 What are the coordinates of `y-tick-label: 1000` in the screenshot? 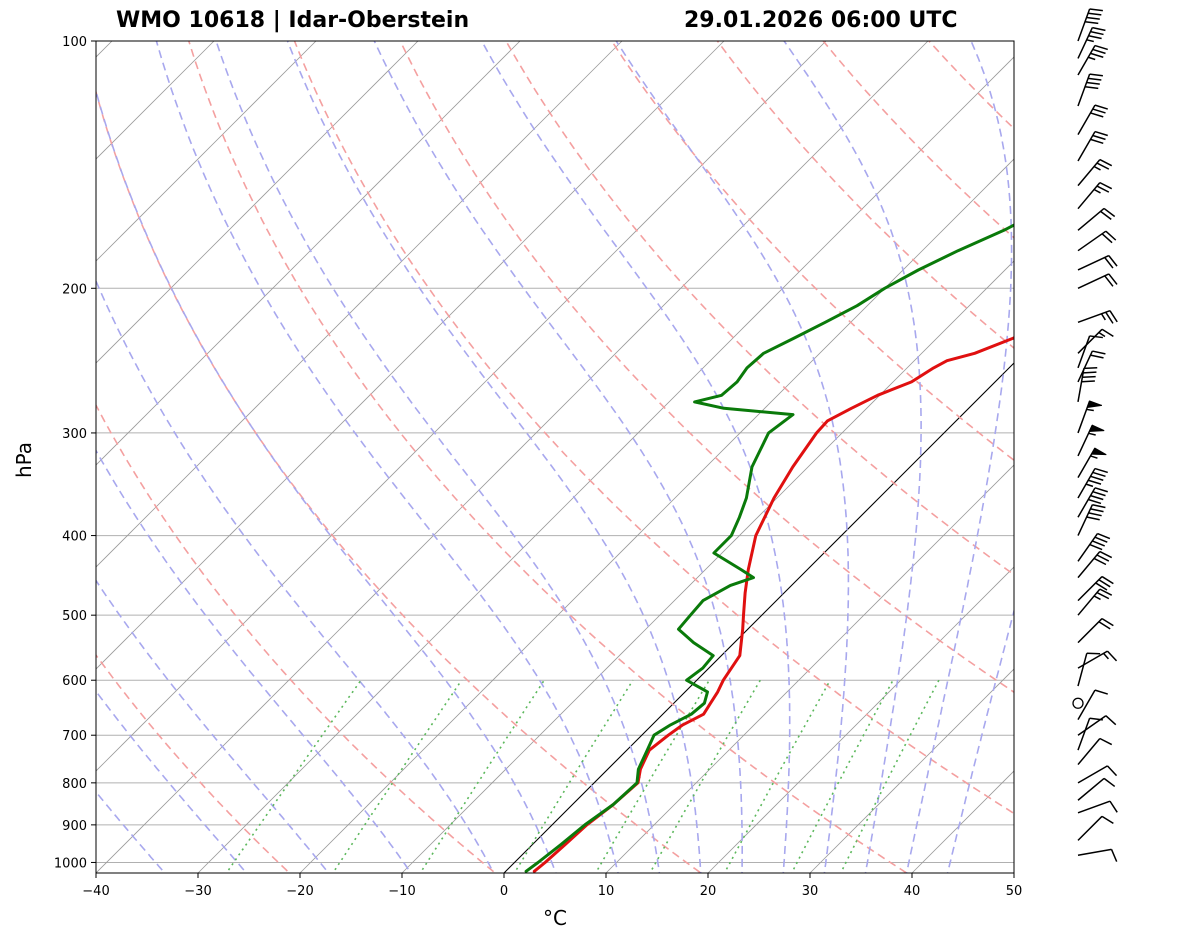 It's located at (70, 863).